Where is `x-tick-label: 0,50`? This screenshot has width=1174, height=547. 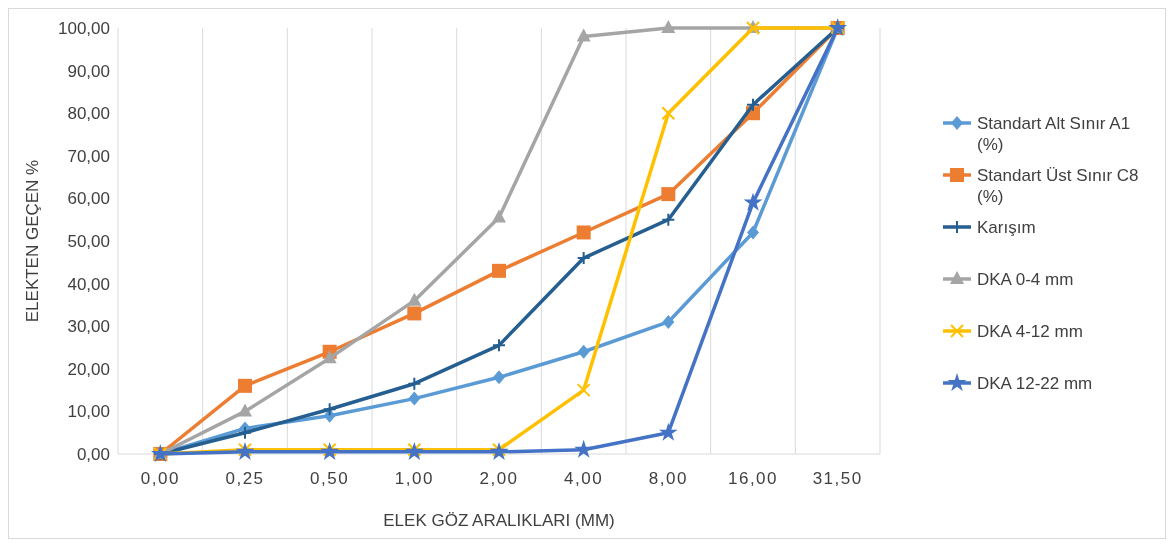 x-tick-label: 0,50 is located at coordinates (330, 478).